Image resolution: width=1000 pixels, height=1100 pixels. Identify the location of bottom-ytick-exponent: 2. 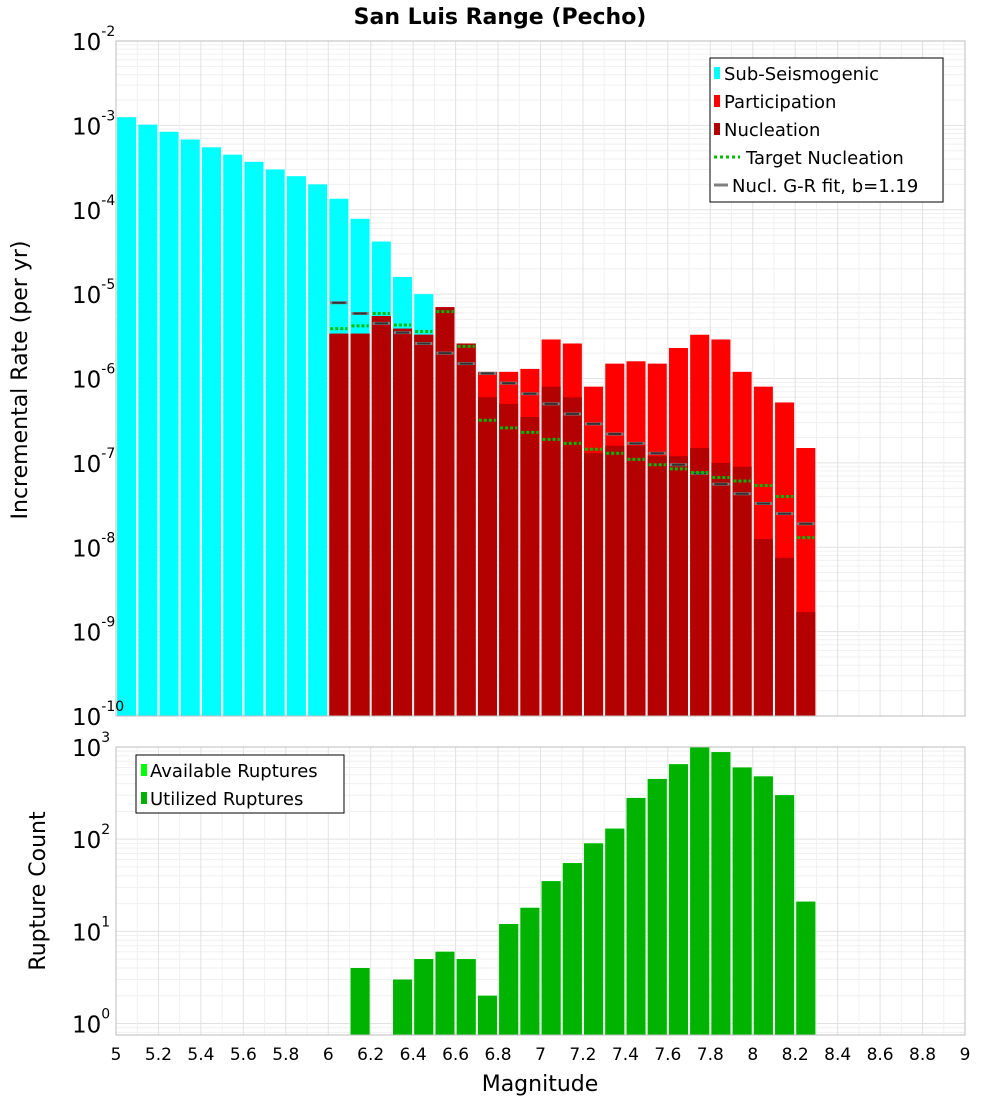
(105, 830).